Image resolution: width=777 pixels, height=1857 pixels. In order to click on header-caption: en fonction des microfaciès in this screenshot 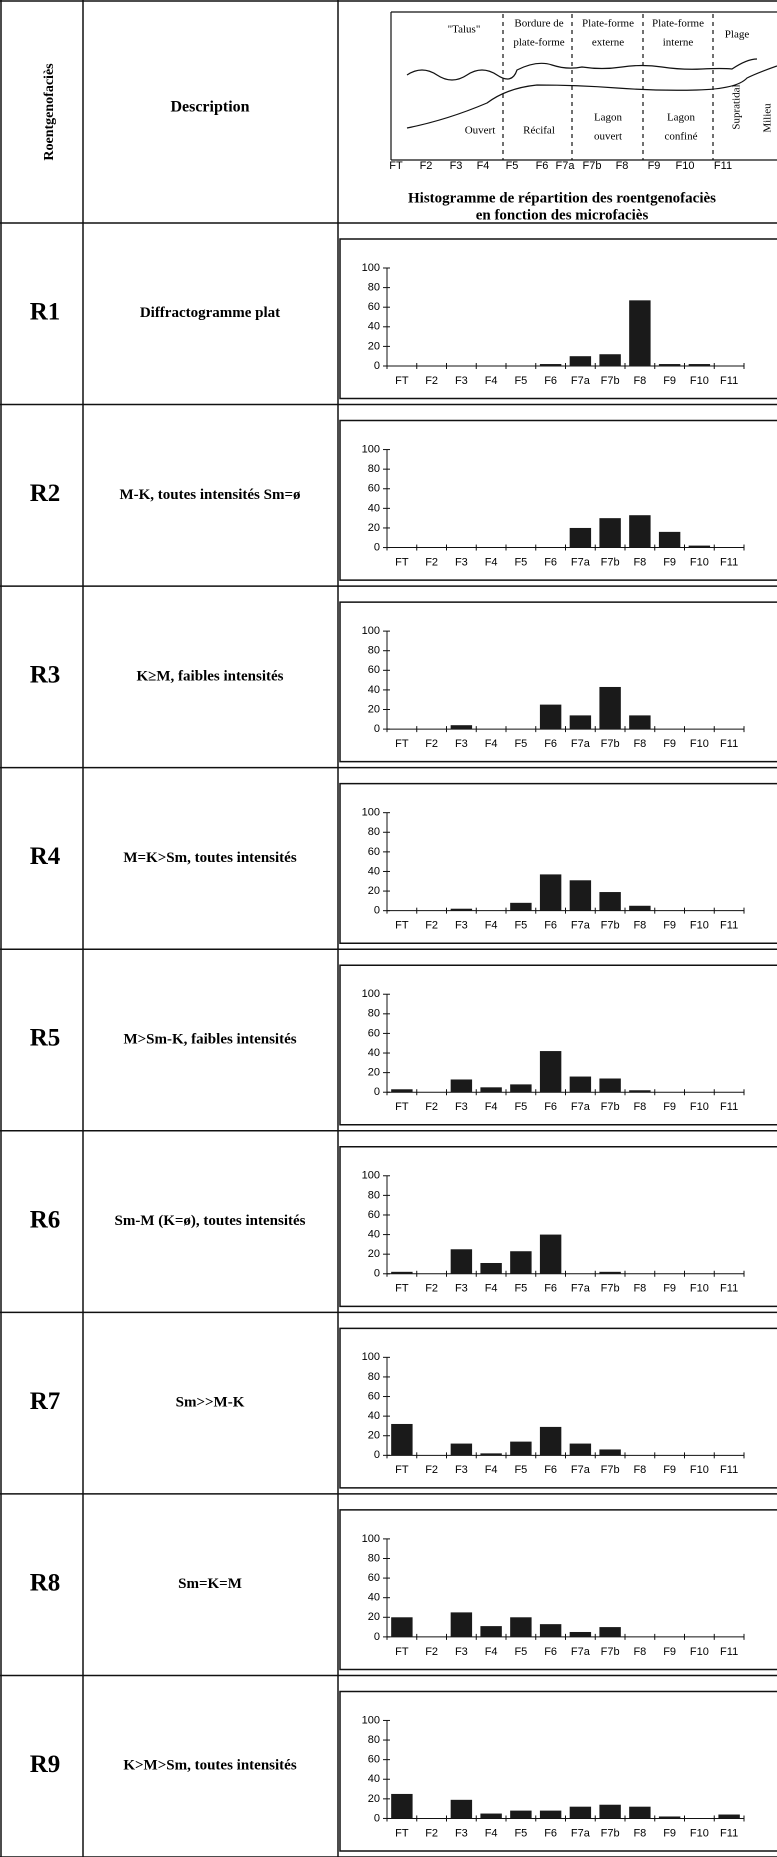, I will do `click(562, 215)`.